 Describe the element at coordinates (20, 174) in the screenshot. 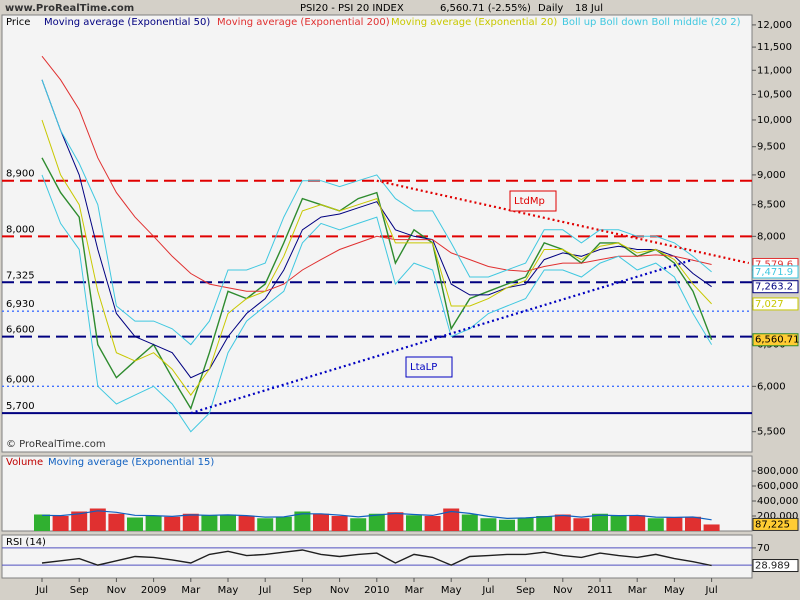

I see `support-label: 8,900` at that location.